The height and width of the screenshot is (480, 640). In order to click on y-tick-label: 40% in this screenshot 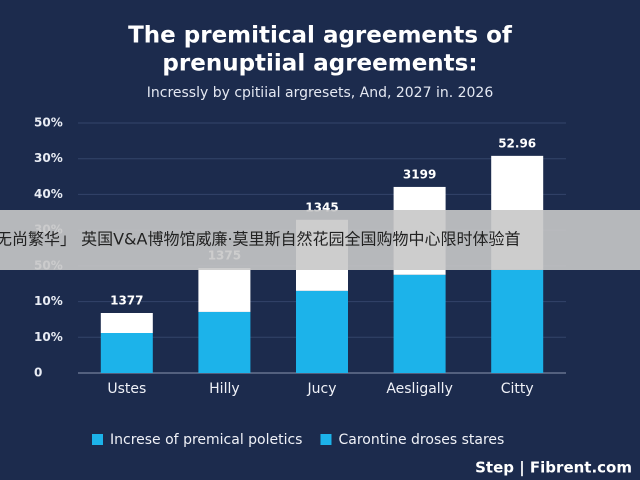, I will do `click(48, 194)`.